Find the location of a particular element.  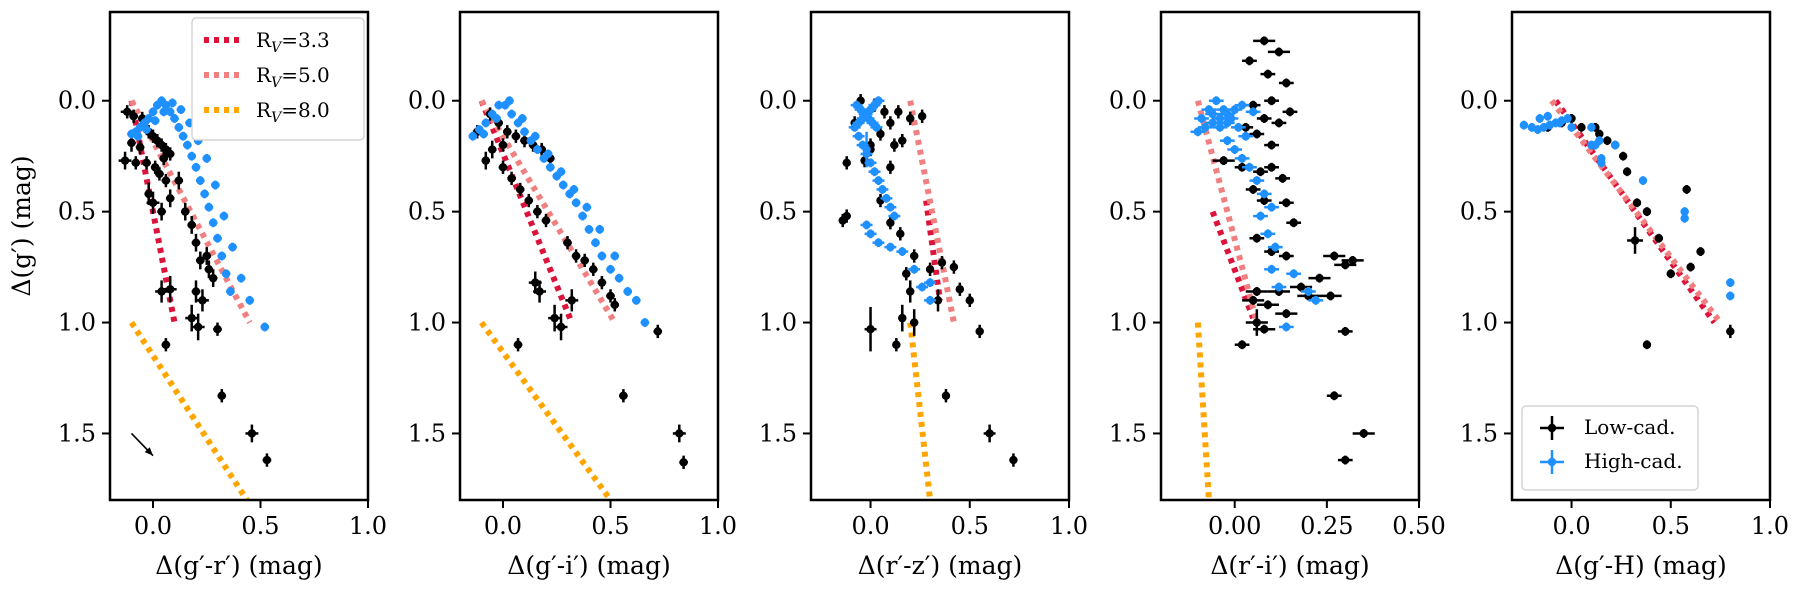

x-tick-label: 0.50 is located at coordinates (1418, 526).